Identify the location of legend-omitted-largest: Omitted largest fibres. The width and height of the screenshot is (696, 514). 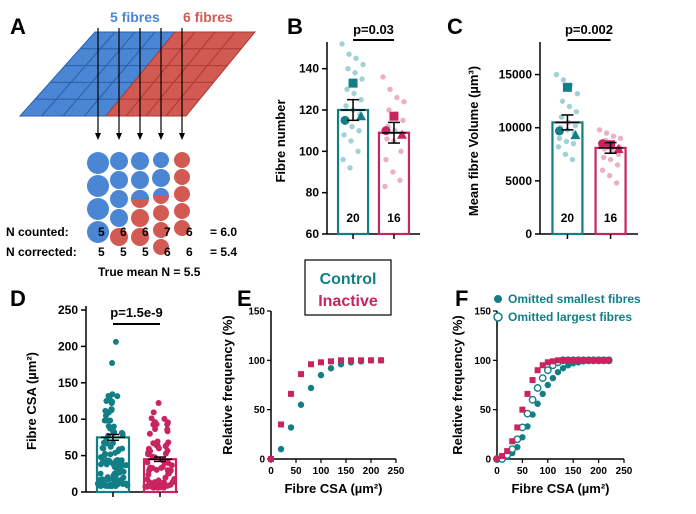
(570, 317).